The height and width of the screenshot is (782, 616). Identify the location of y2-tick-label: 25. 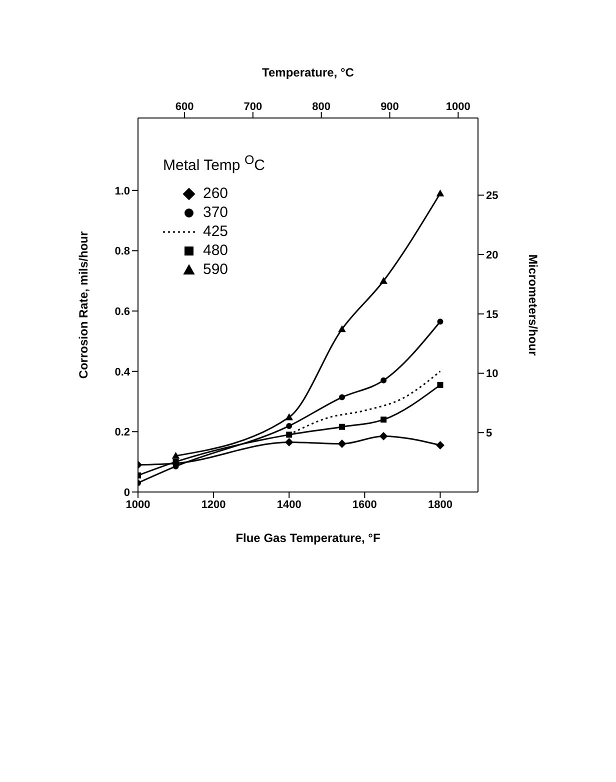
(492, 196).